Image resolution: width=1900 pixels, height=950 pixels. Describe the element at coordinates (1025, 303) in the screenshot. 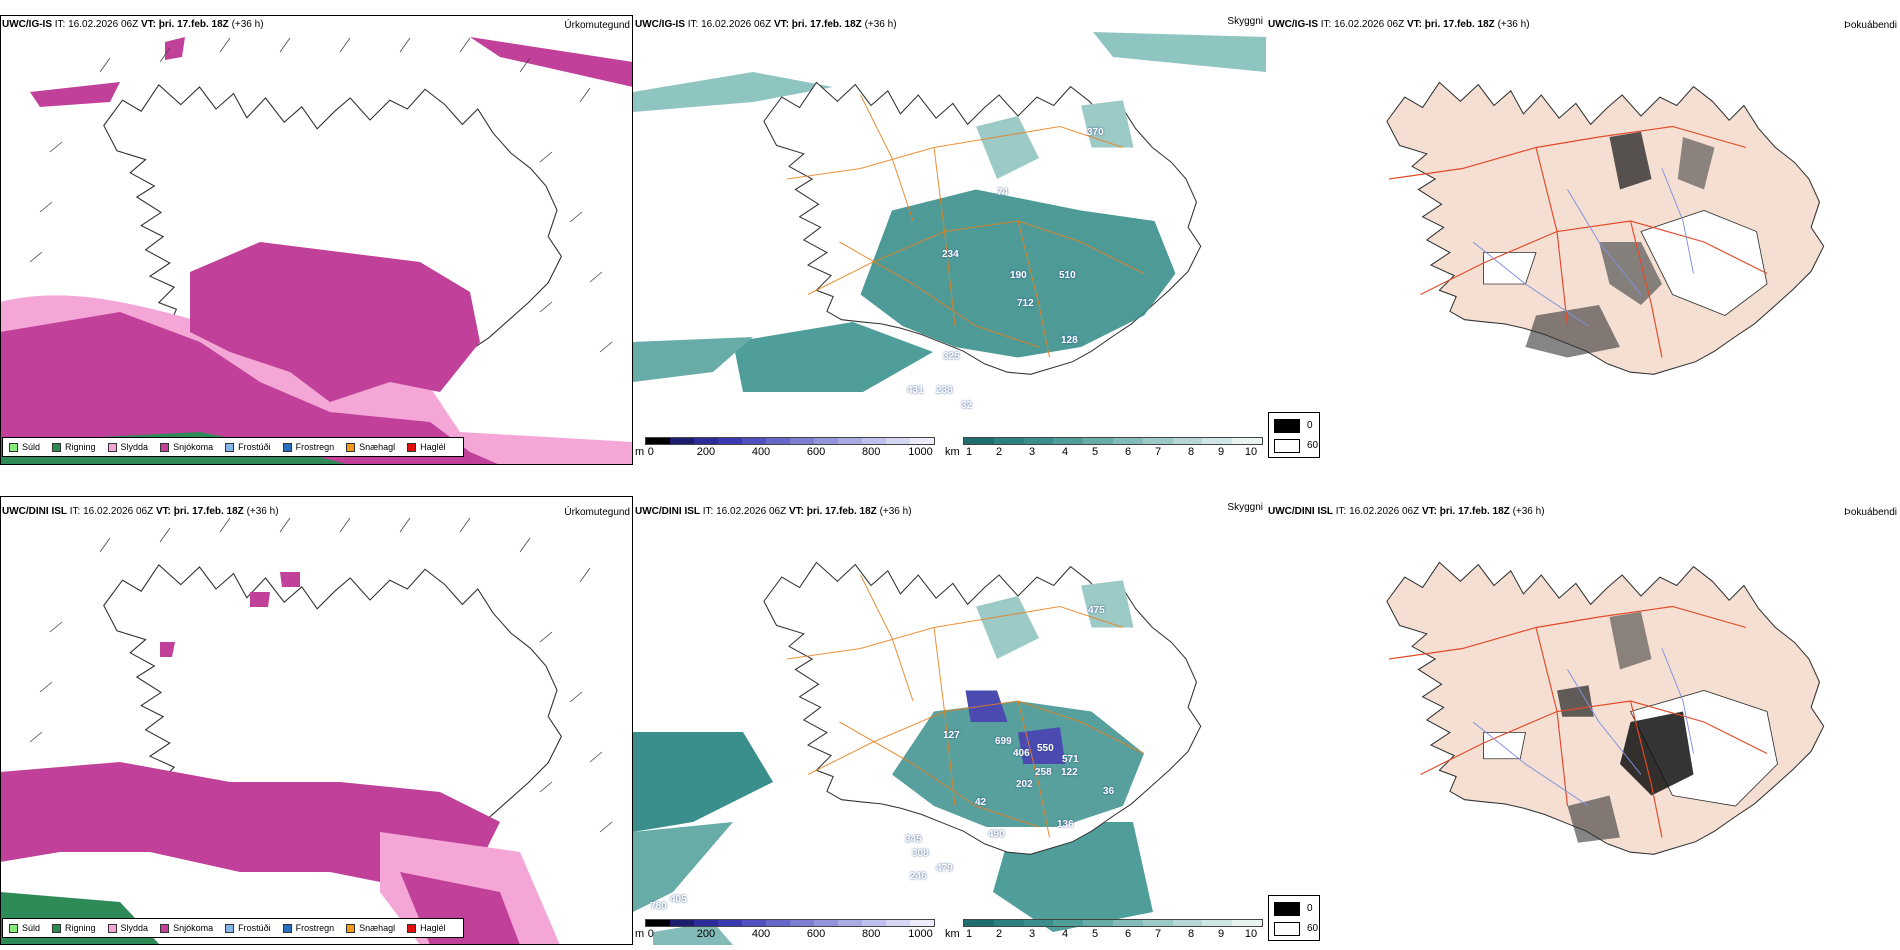

I see `cloudbase-value: 712` at that location.